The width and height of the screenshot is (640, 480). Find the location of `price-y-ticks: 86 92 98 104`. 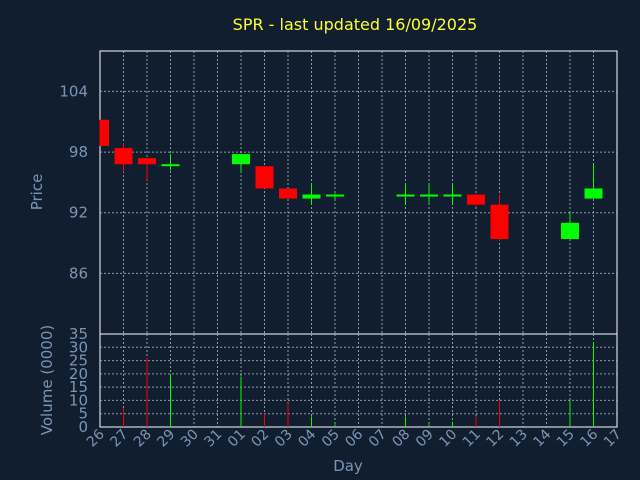

price-y-ticks: 86 92 98 104 is located at coordinates (73, 182).